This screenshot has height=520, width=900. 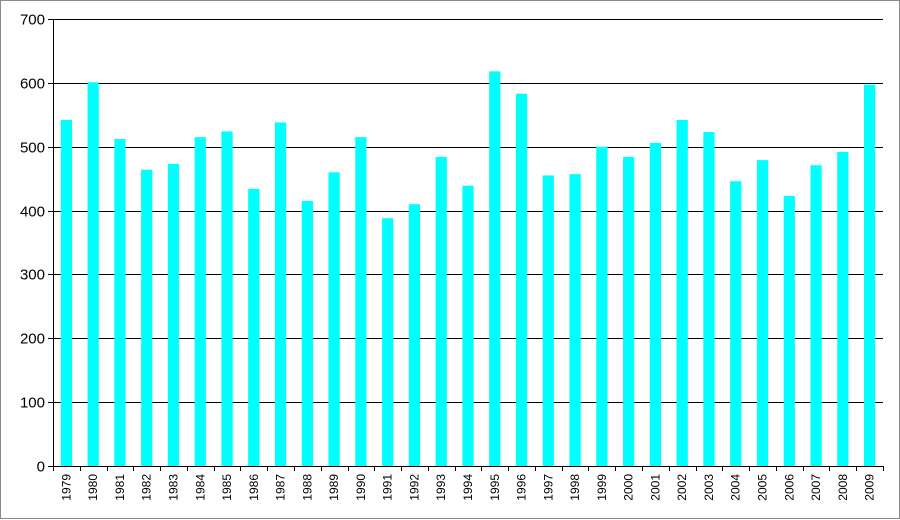 What do you see at coordinates (762, 313) in the screenshot?
I see `bar-2005` at bounding box center [762, 313].